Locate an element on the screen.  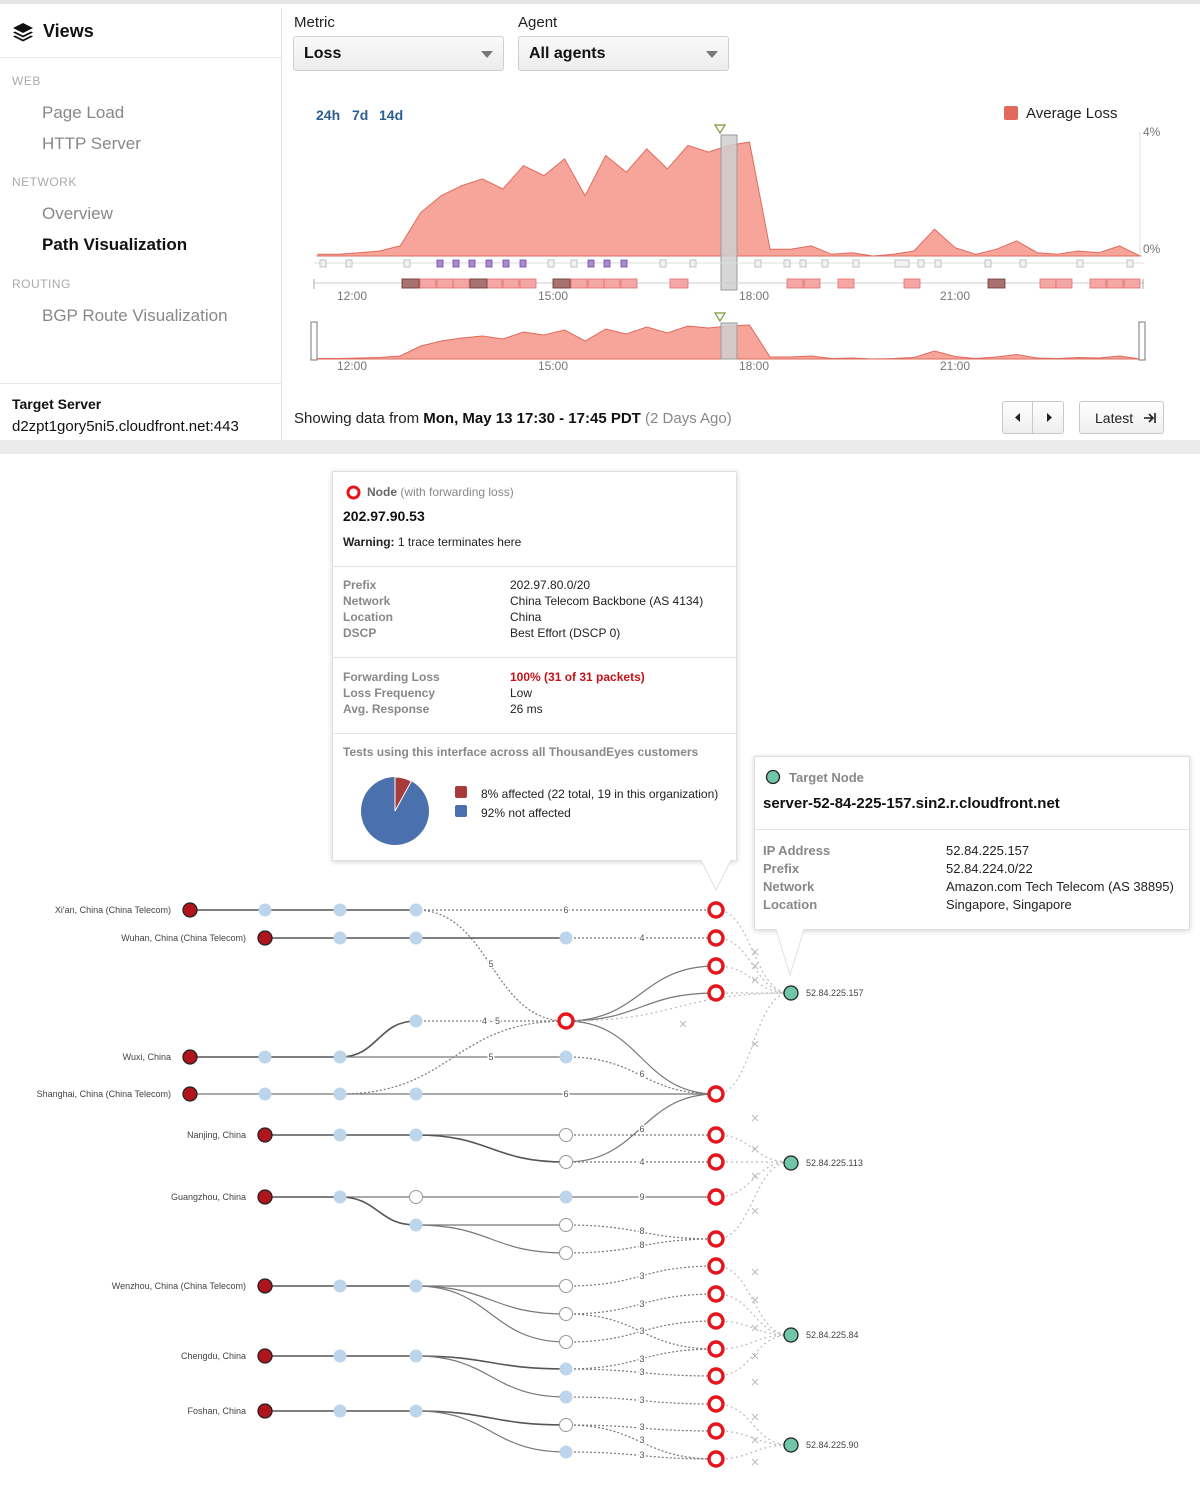
node-ip: 202.97.90.53 is located at coordinates (384, 516).